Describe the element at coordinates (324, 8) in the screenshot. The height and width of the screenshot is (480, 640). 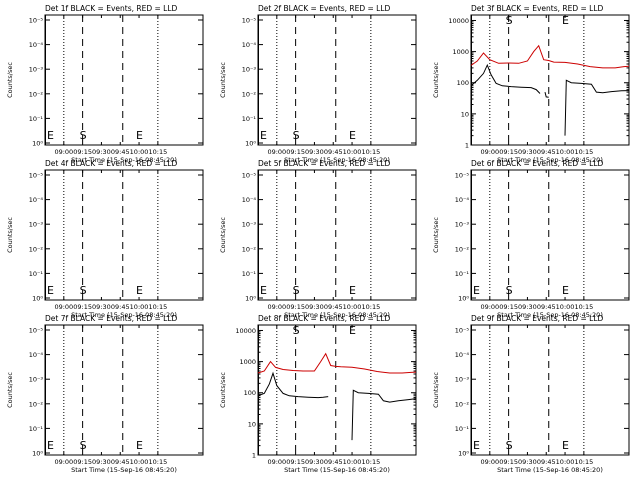
I see `panel-title: Det 2f BLACK = Events, RED = LLD` at that location.